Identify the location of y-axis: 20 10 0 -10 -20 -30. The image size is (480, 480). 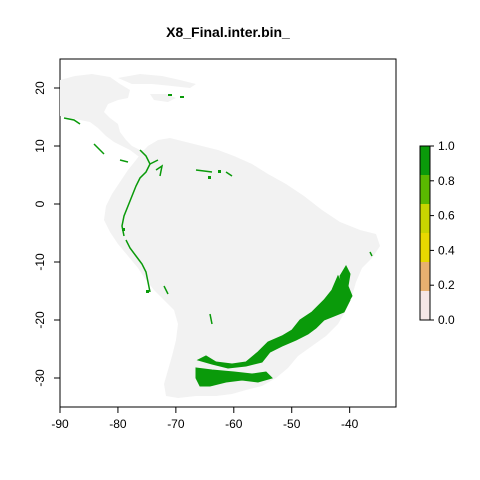
(46, 234).